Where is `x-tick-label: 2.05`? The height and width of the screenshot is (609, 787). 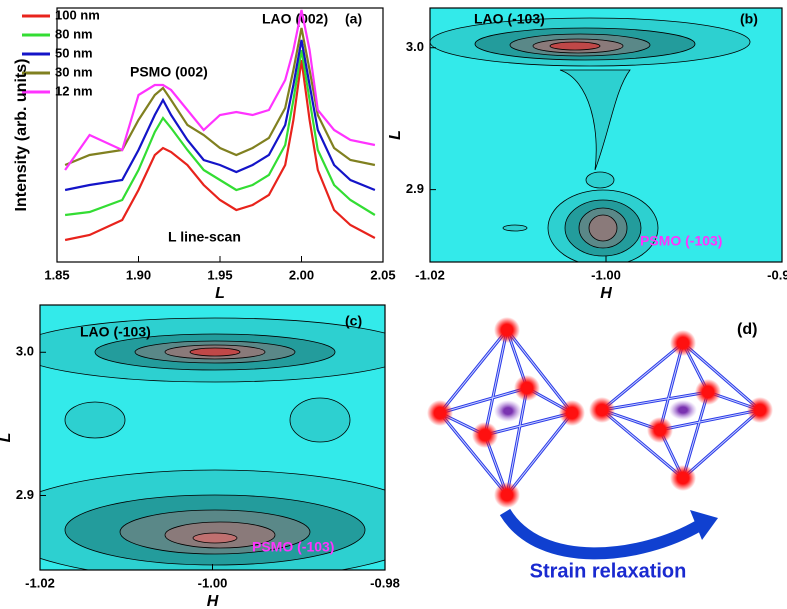 x-tick-label: 2.05 is located at coordinates (382, 274).